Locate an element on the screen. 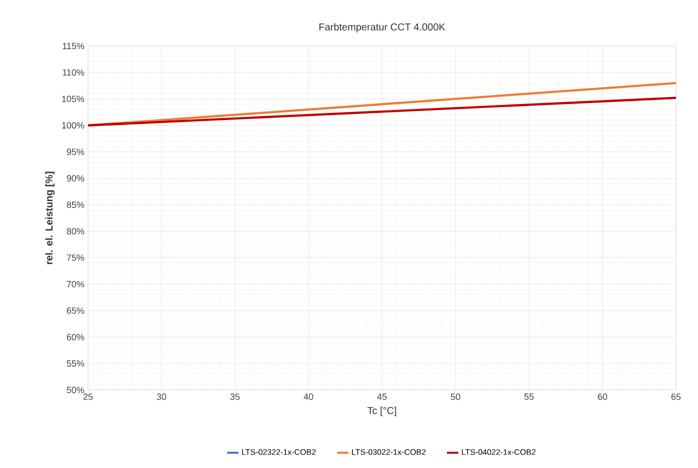  x-tick-label: 35 is located at coordinates (235, 397).